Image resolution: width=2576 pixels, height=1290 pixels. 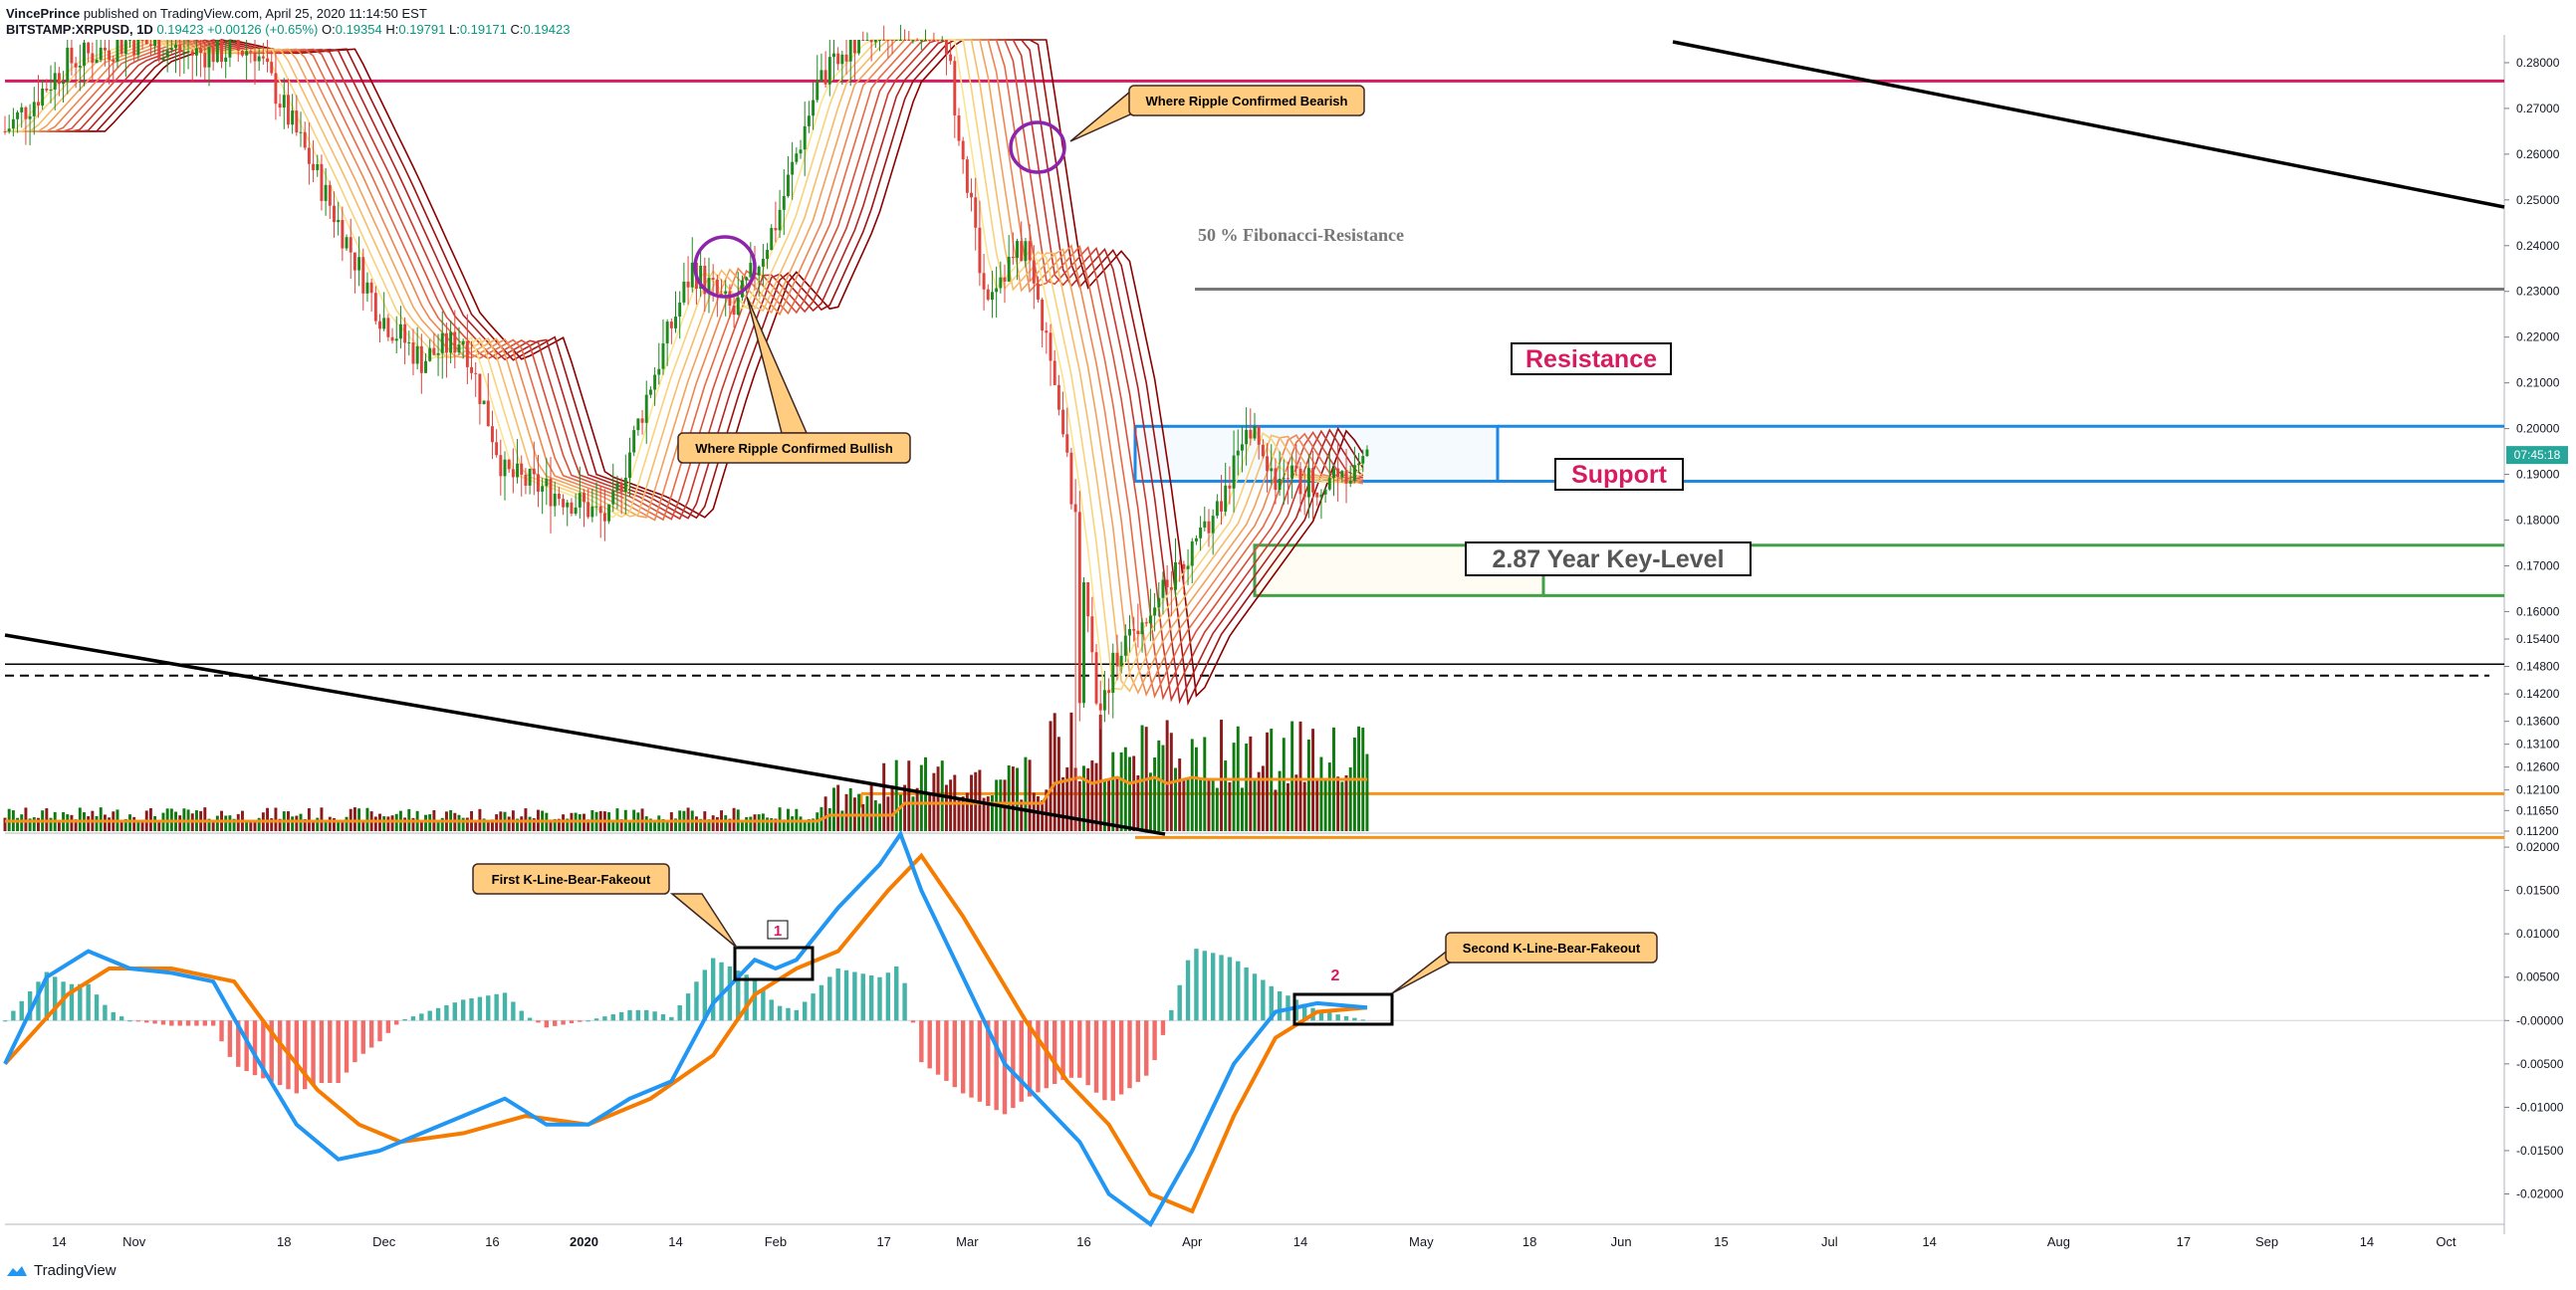 I want to click on price-tick-label: 0.14800, so click(x=2538, y=667).